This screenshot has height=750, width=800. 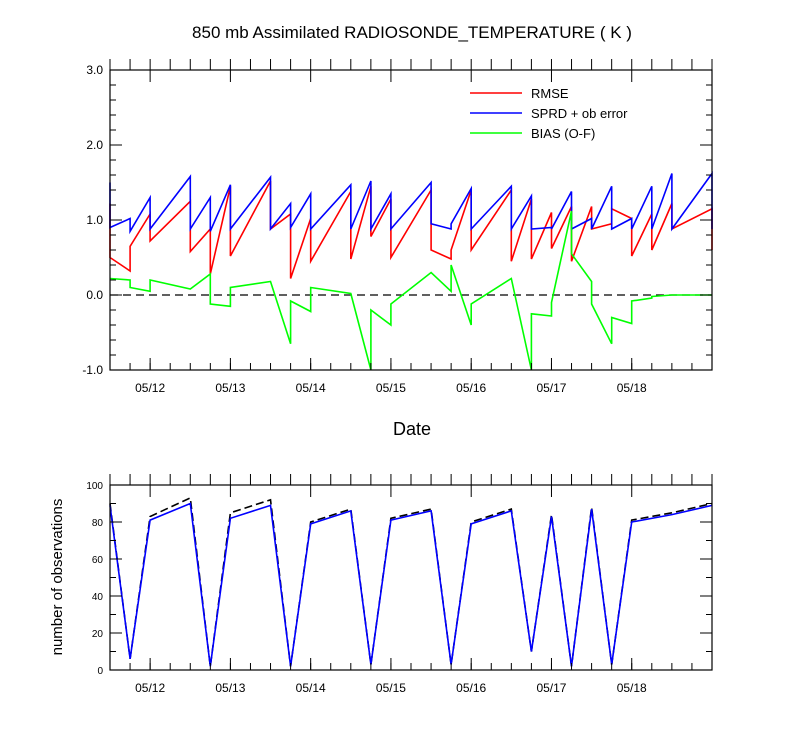 What do you see at coordinates (563, 133) in the screenshot?
I see `legend-label: BIAS (O-F)` at bounding box center [563, 133].